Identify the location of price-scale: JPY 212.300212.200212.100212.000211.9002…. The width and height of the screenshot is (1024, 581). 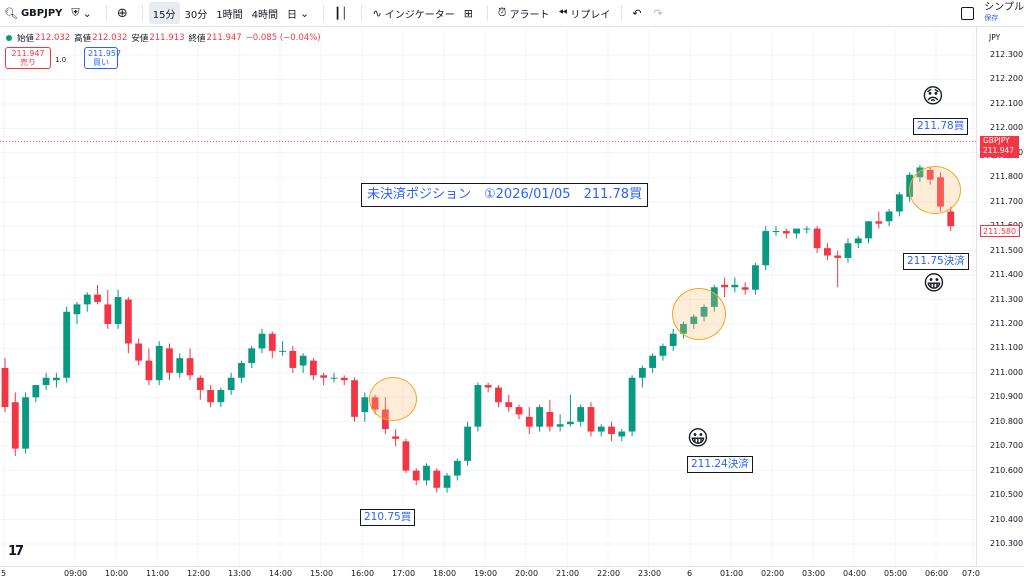
(1000, 296).